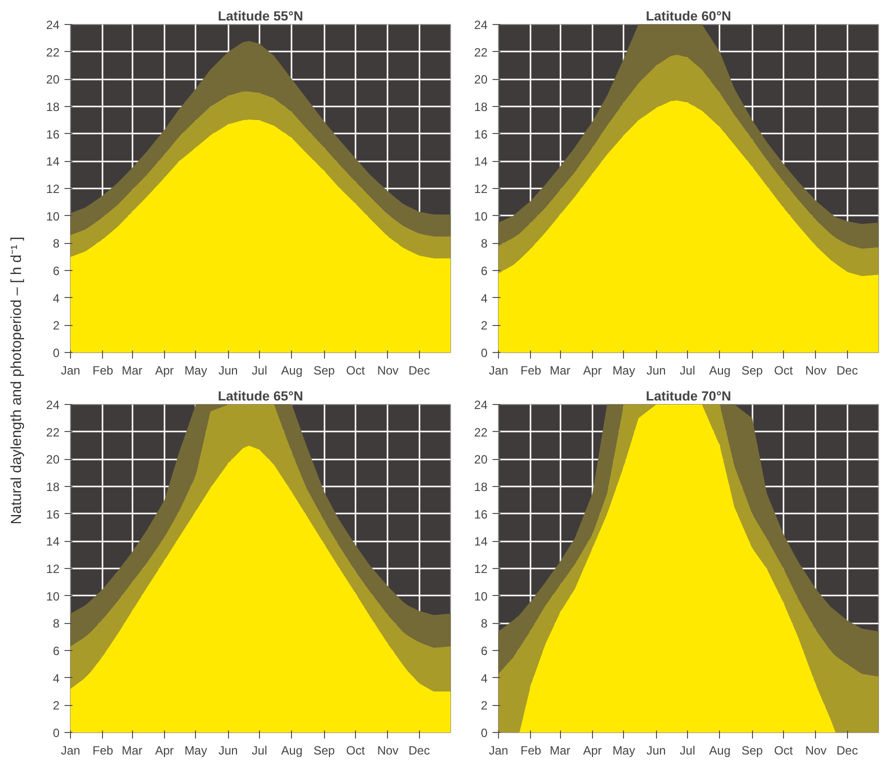  What do you see at coordinates (17, 380) in the screenshot?
I see `y-axis-title: Natural daylength and photoperiod – [ h d⁻¹ ]` at bounding box center [17, 380].